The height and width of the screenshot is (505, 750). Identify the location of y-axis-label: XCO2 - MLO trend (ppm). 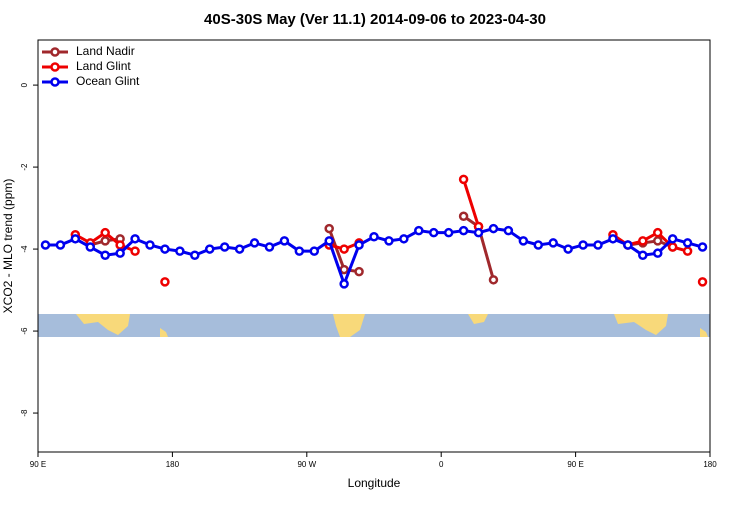
(8, 246).